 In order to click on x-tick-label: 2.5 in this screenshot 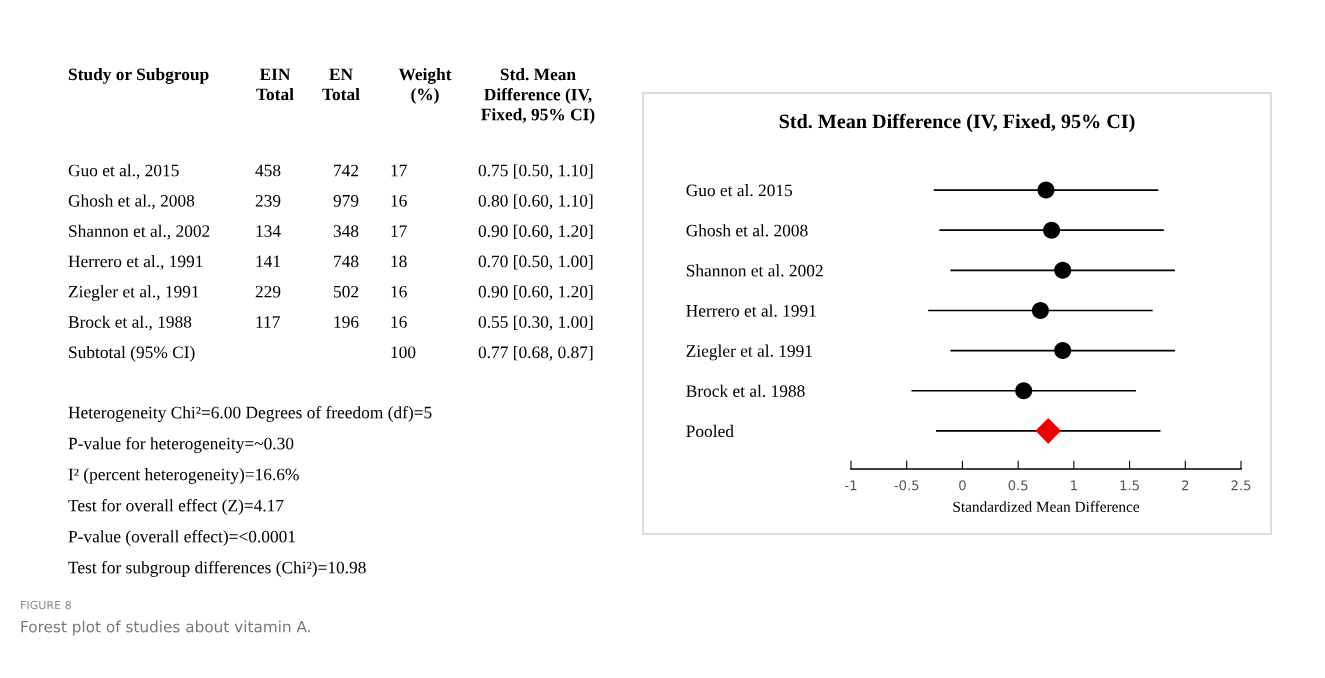, I will do `click(1241, 485)`.